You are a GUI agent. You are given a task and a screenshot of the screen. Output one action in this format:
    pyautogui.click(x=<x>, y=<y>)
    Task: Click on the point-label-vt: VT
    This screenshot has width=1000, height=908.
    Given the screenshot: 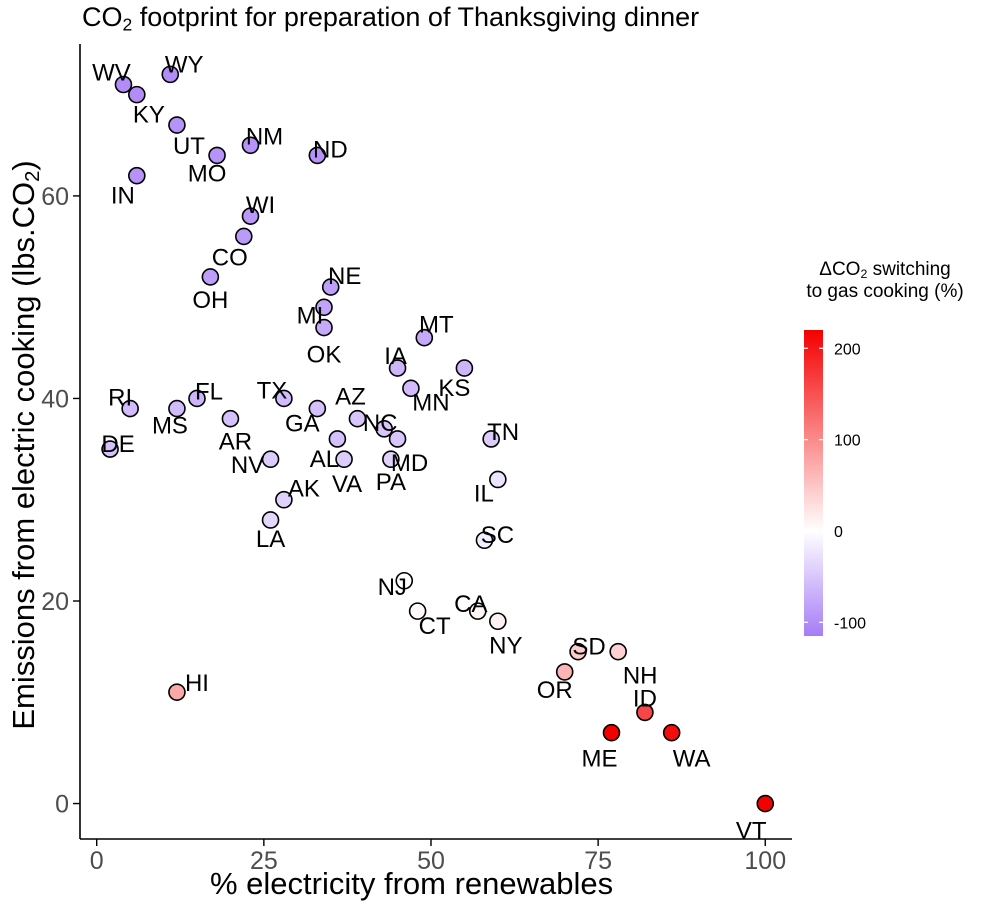 What is the action you would take?
    pyautogui.click(x=751, y=831)
    